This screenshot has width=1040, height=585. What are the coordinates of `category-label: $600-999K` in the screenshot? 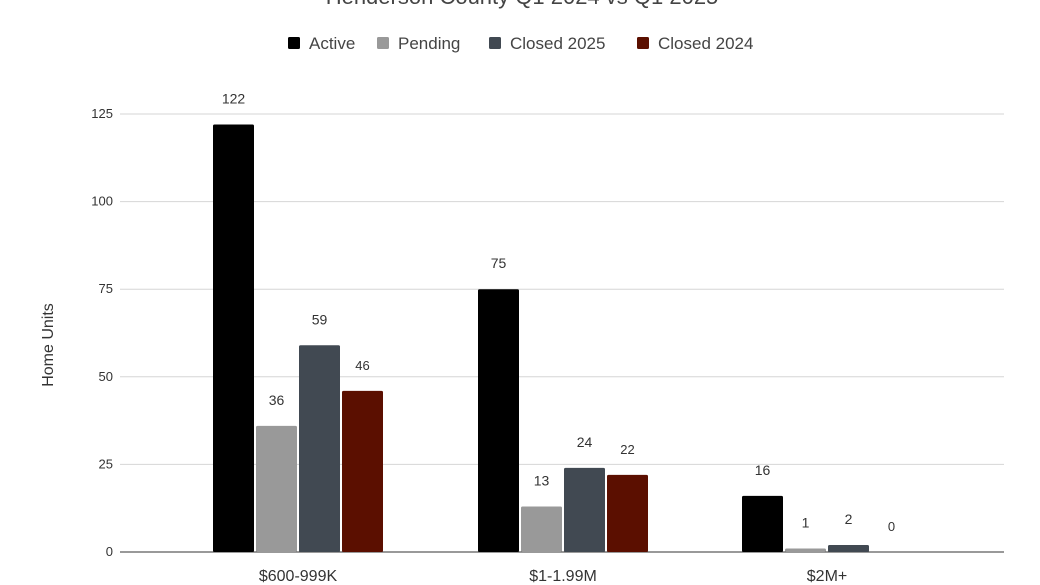 It's located at (298, 576).